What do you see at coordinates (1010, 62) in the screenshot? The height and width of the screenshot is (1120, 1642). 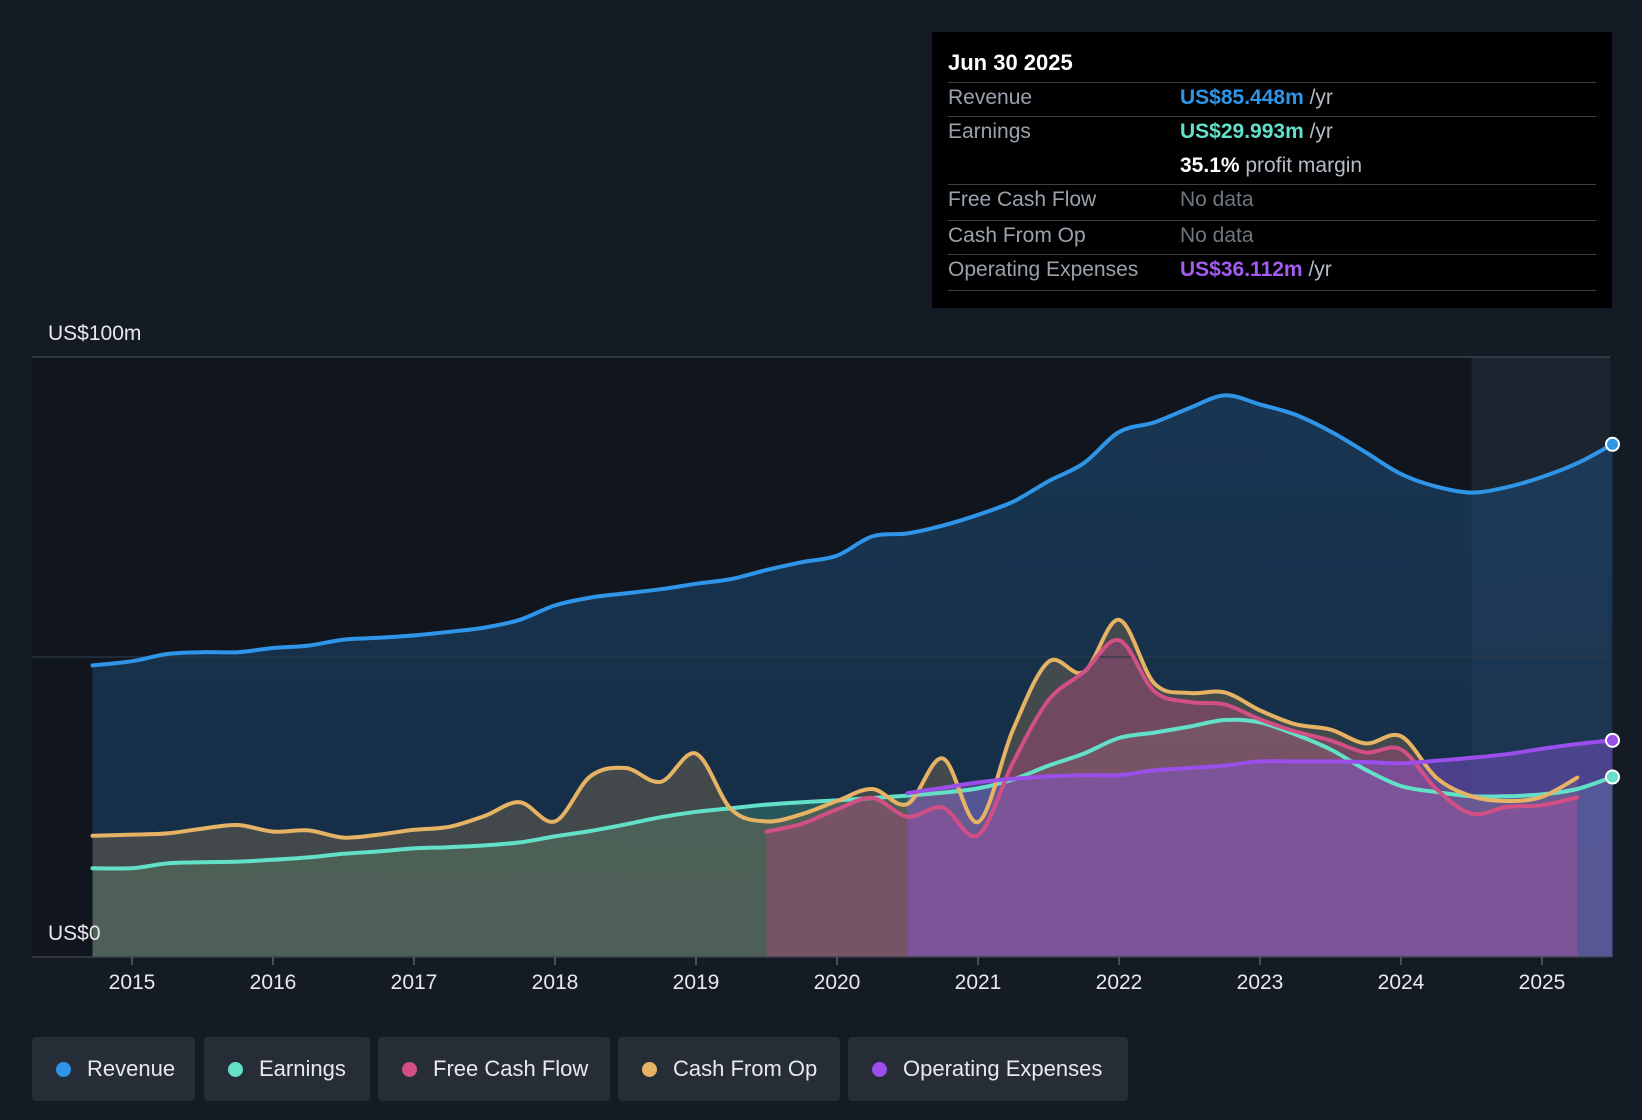 I see `tooltip-date: Jun 30 2025` at bounding box center [1010, 62].